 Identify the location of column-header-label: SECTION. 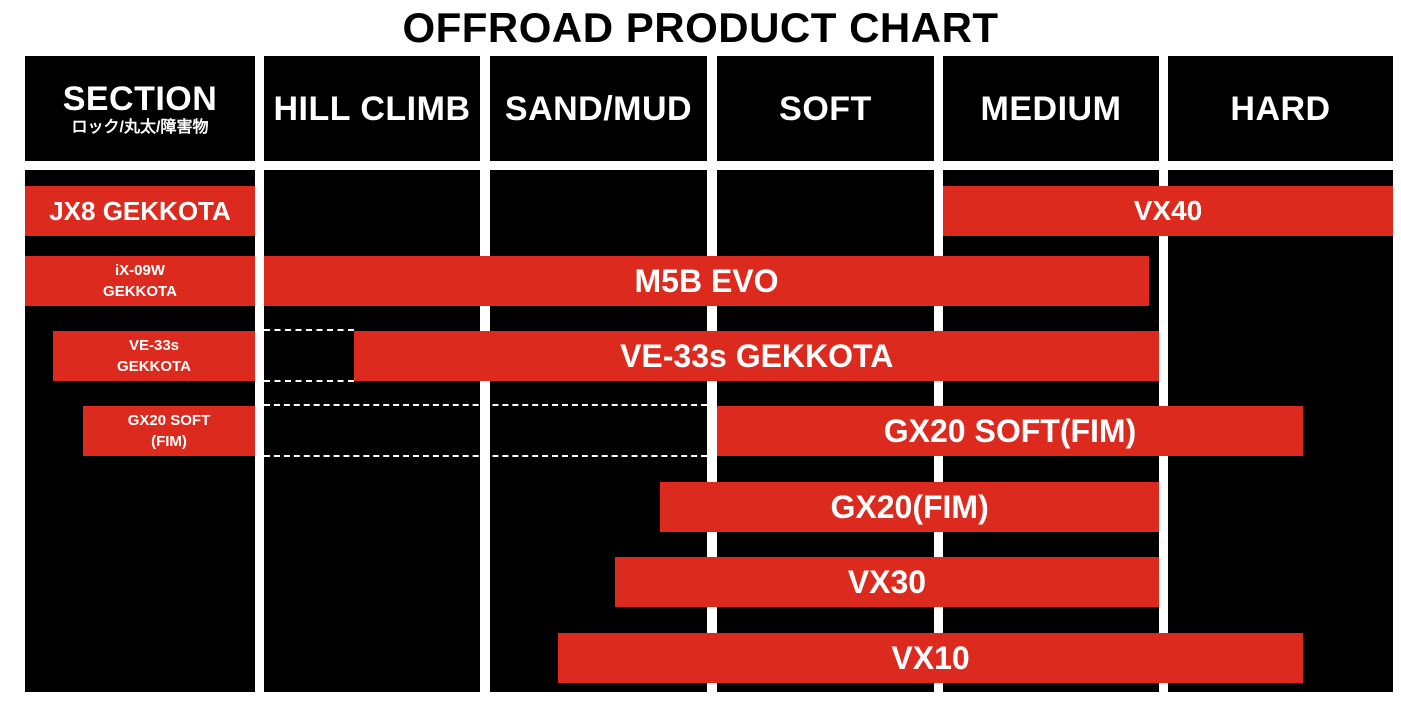
(140, 98).